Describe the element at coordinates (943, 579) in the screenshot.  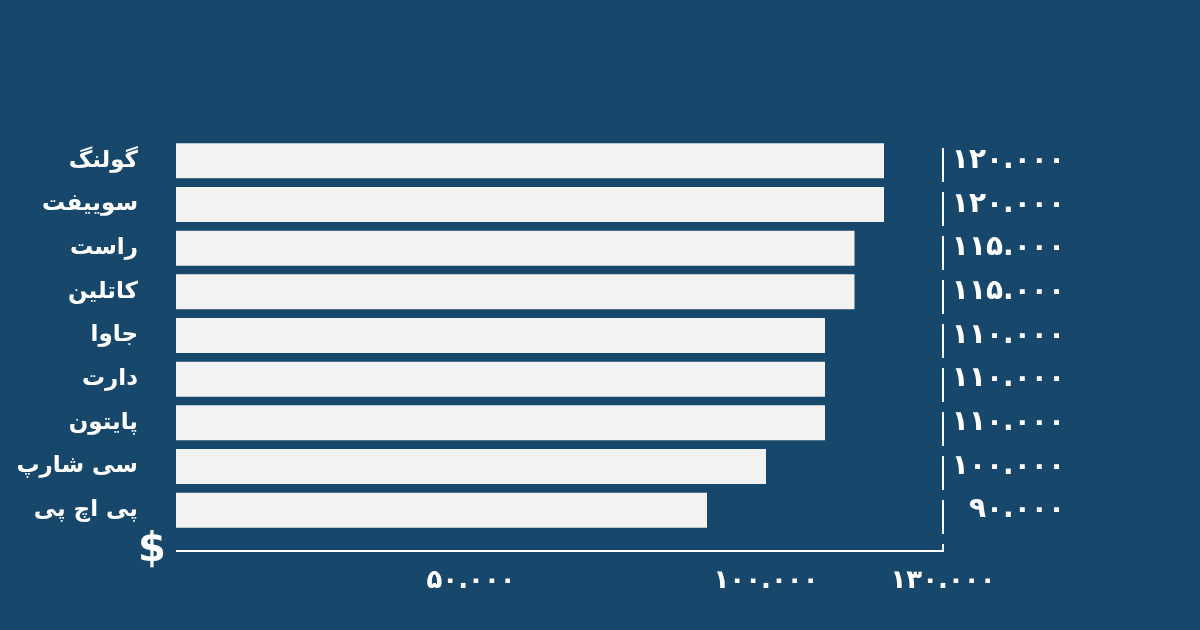
I see `x-tick-label: ۱۳۰.۰۰۰` at that location.